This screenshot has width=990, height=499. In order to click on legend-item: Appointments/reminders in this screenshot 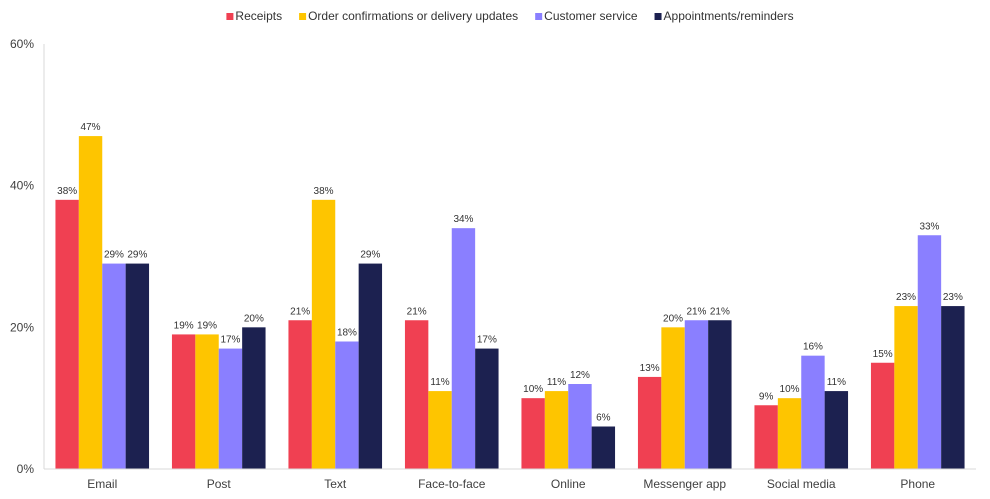, I will do `click(724, 16)`.